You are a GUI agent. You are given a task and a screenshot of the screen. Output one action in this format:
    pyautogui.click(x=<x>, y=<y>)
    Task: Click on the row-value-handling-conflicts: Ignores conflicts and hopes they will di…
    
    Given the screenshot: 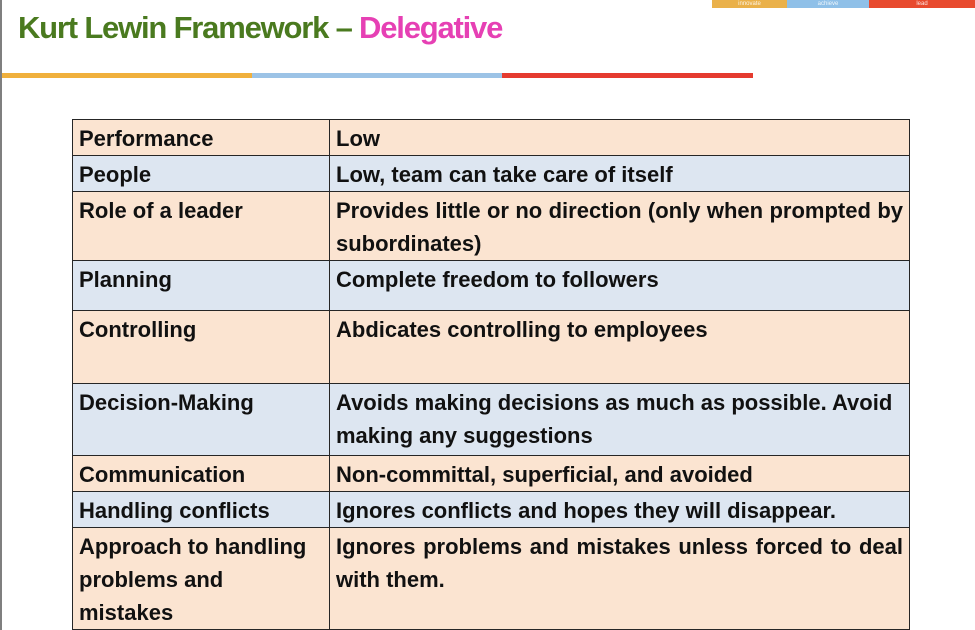 What is the action you would take?
    pyautogui.click(x=619, y=509)
    